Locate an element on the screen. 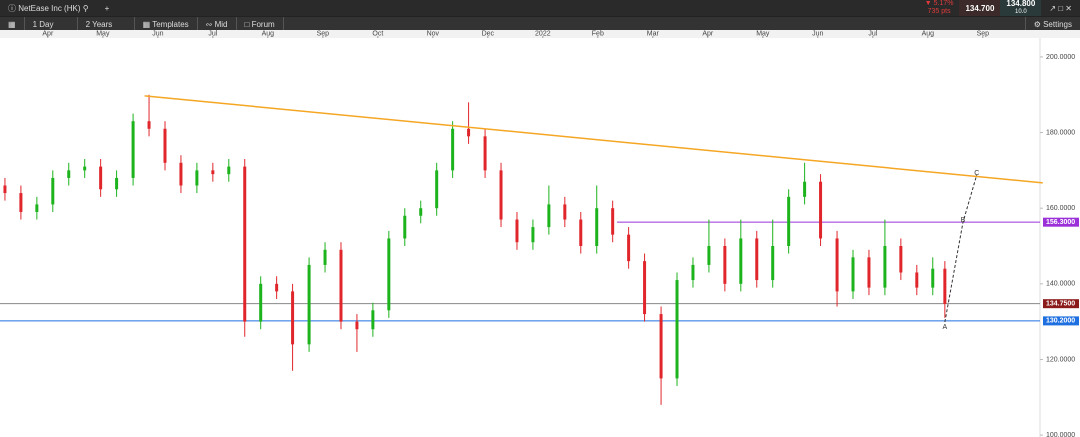 This screenshot has height=437, width=1080. y-tick-label: 140.0000 is located at coordinates (1060, 284).